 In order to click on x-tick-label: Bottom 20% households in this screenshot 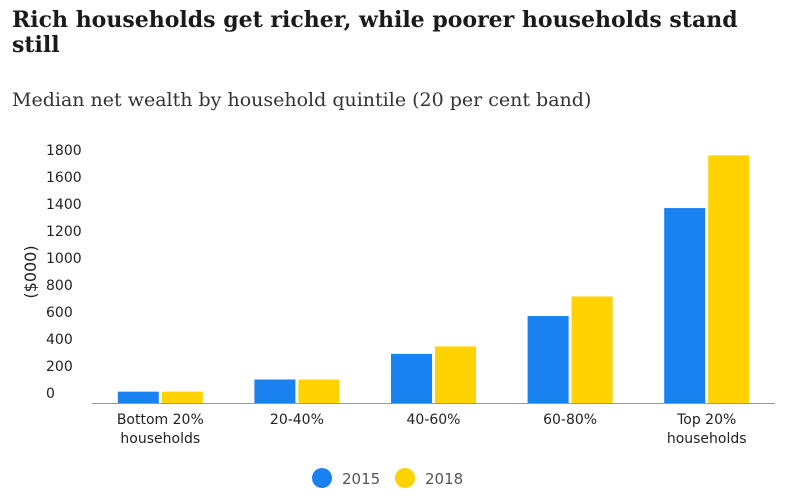, I will do `click(160, 429)`.